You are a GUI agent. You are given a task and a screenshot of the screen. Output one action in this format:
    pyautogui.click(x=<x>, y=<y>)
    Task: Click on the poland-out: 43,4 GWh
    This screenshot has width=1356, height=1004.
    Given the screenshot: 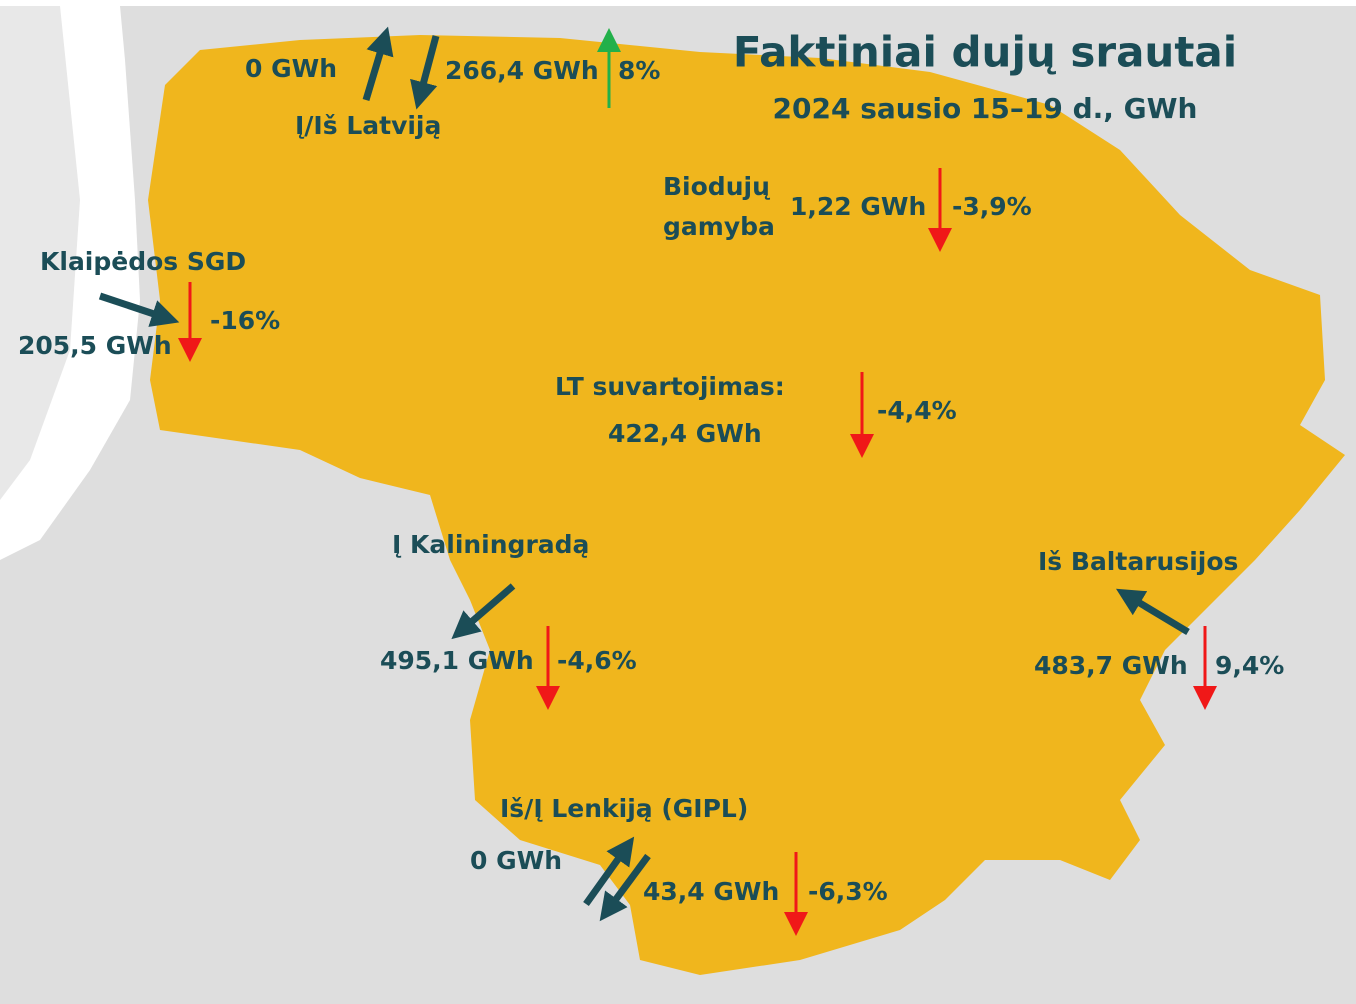 What is the action you would take?
    pyautogui.click(x=711, y=891)
    